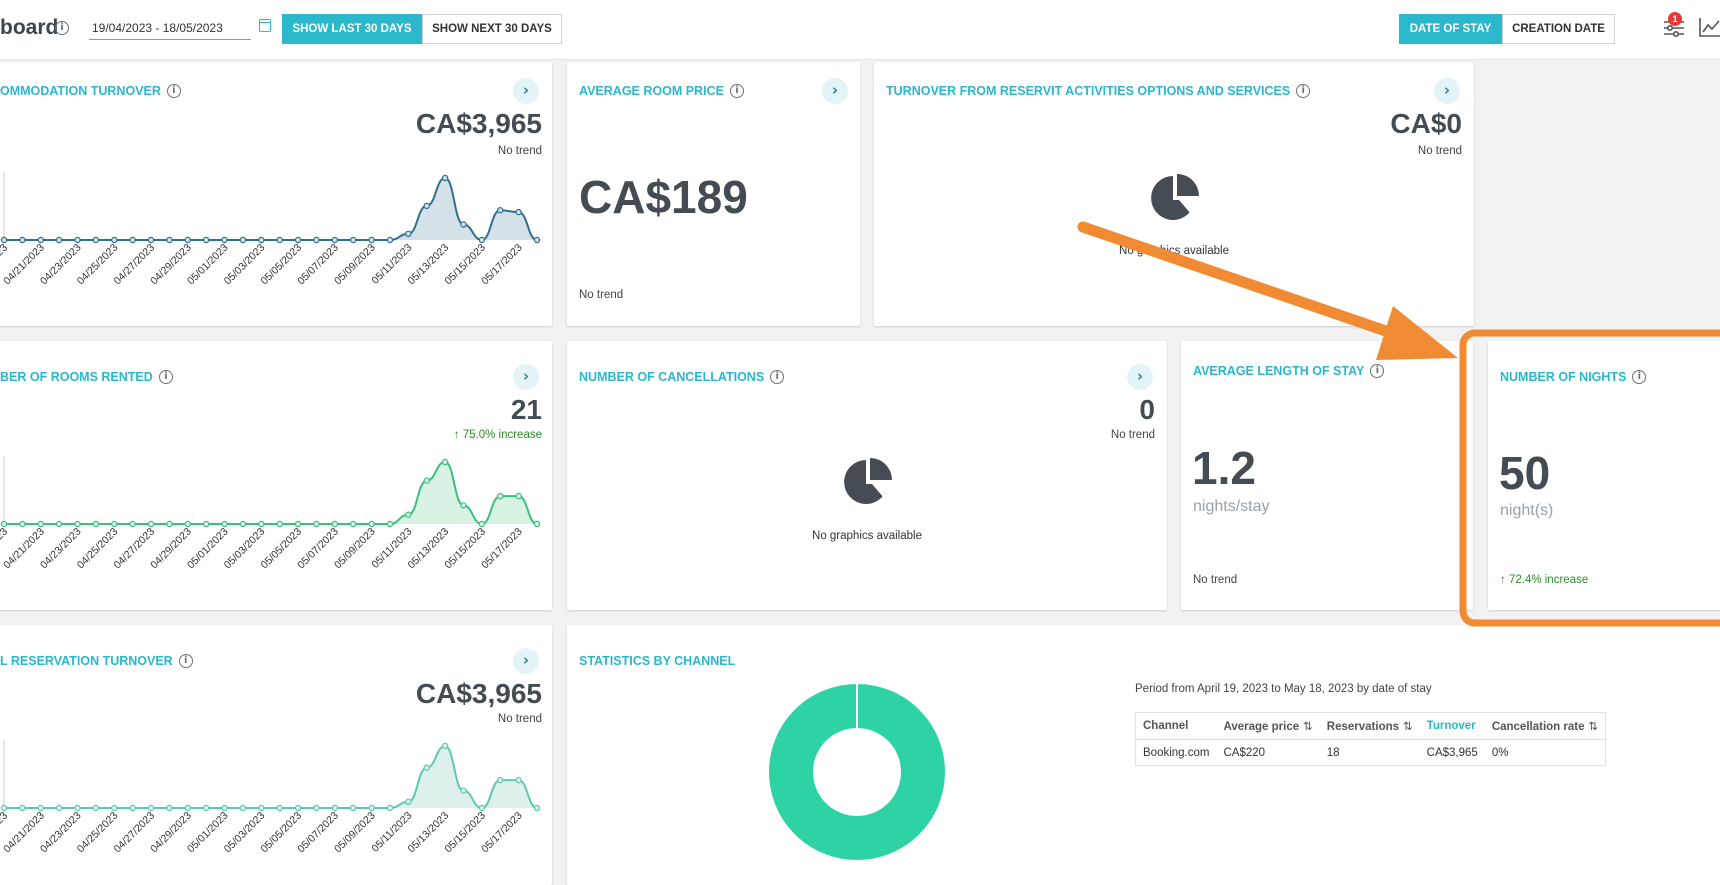  I want to click on calendar-icon, so click(265, 25).